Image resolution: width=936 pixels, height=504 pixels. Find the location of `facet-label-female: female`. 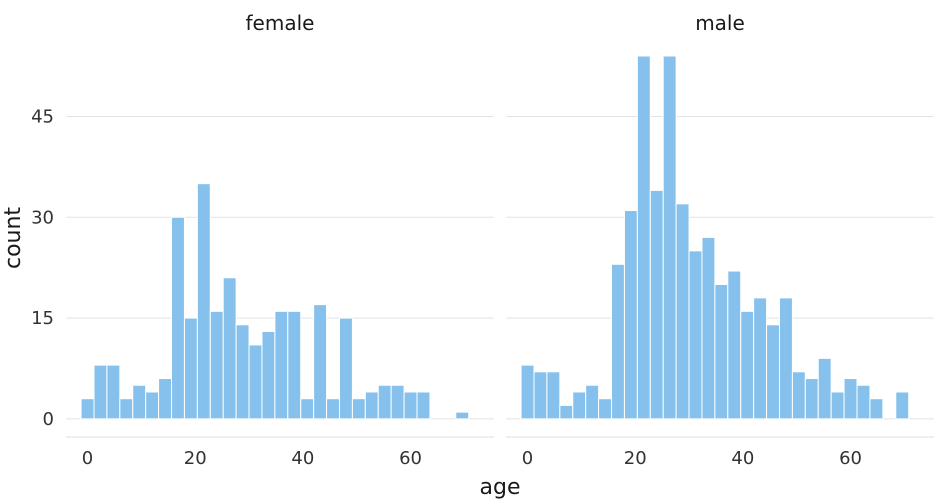

facet-label-female: female is located at coordinates (280, 23).